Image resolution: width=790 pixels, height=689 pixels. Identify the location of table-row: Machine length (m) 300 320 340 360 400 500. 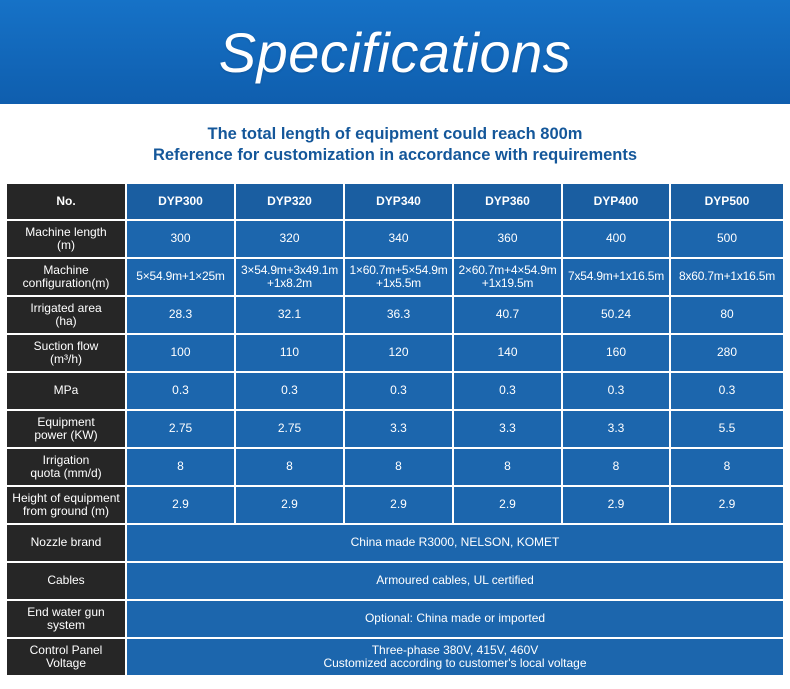
(395, 239).